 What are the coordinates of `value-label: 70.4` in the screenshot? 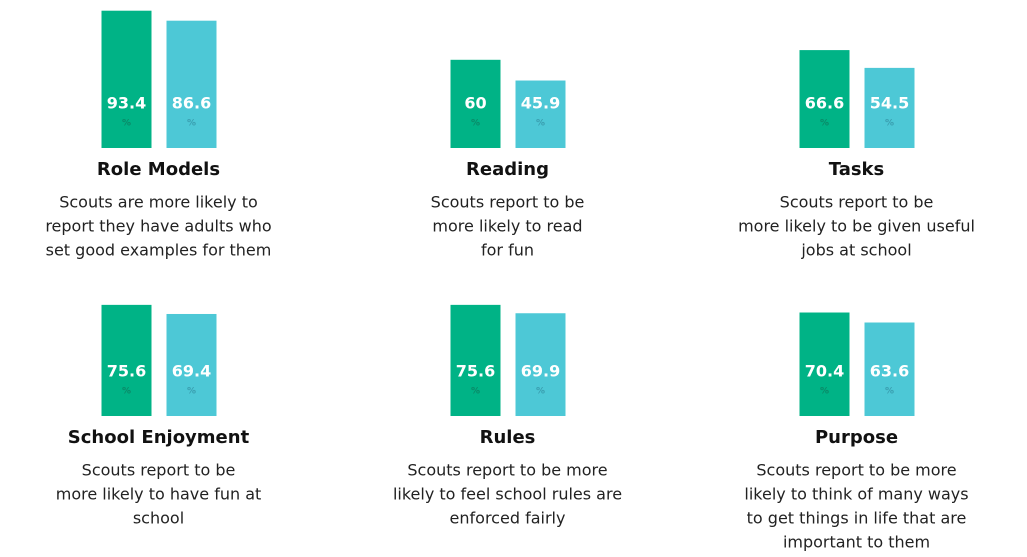 It's located at (824, 371).